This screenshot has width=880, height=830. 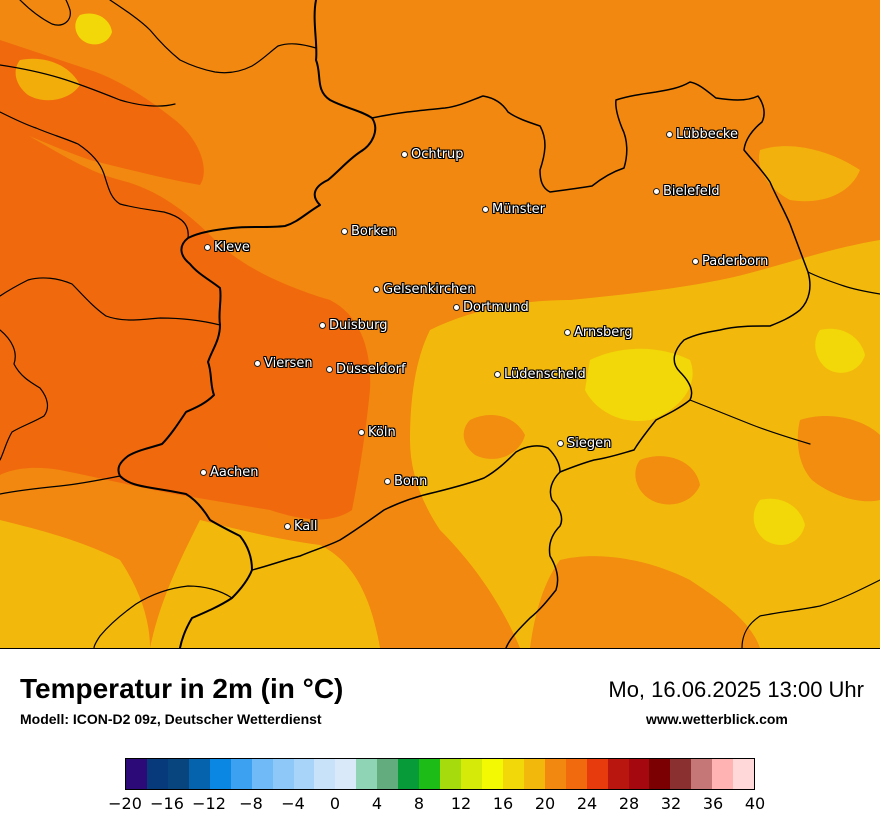 What do you see at coordinates (713, 803) in the screenshot?
I see `color-scale-tick-label: 36` at bounding box center [713, 803].